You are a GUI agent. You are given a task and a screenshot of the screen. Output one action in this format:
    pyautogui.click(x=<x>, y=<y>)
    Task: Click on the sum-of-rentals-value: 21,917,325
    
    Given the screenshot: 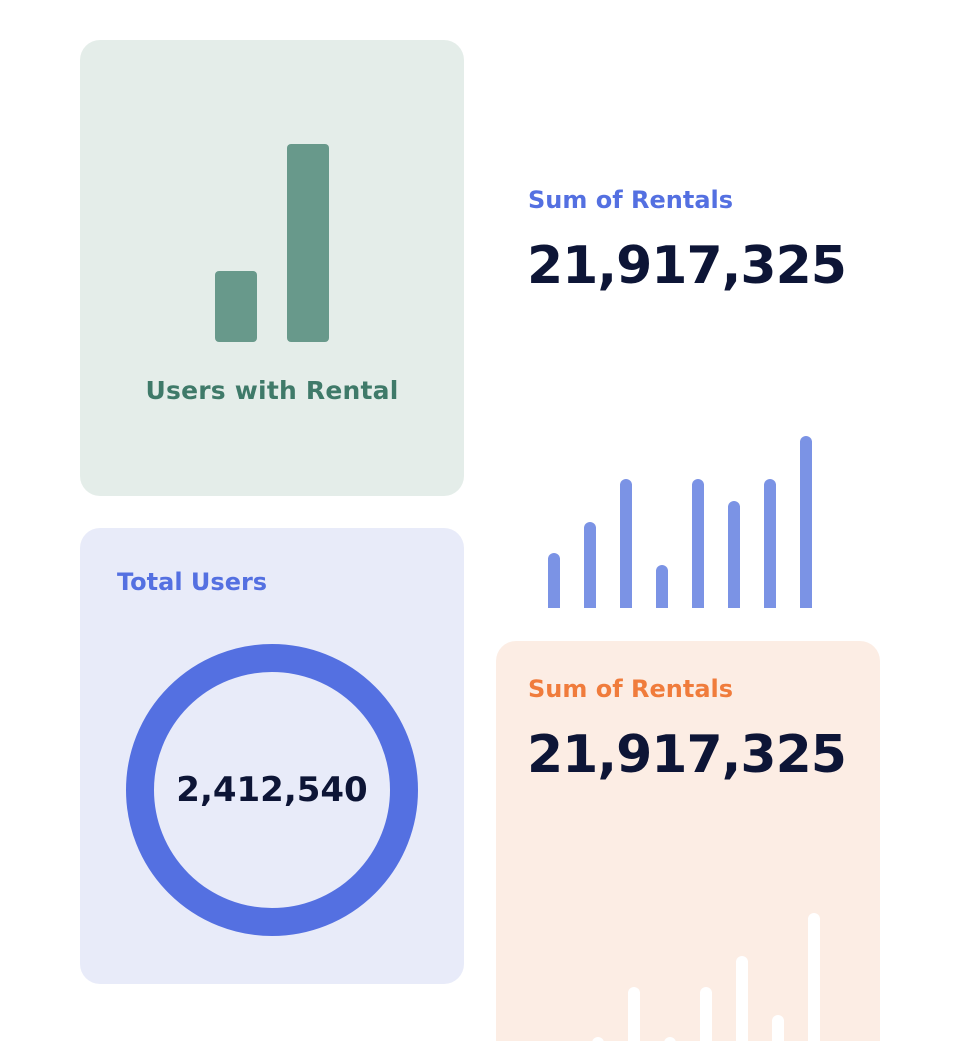 What is the action you would take?
    pyautogui.click(x=687, y=266)
    